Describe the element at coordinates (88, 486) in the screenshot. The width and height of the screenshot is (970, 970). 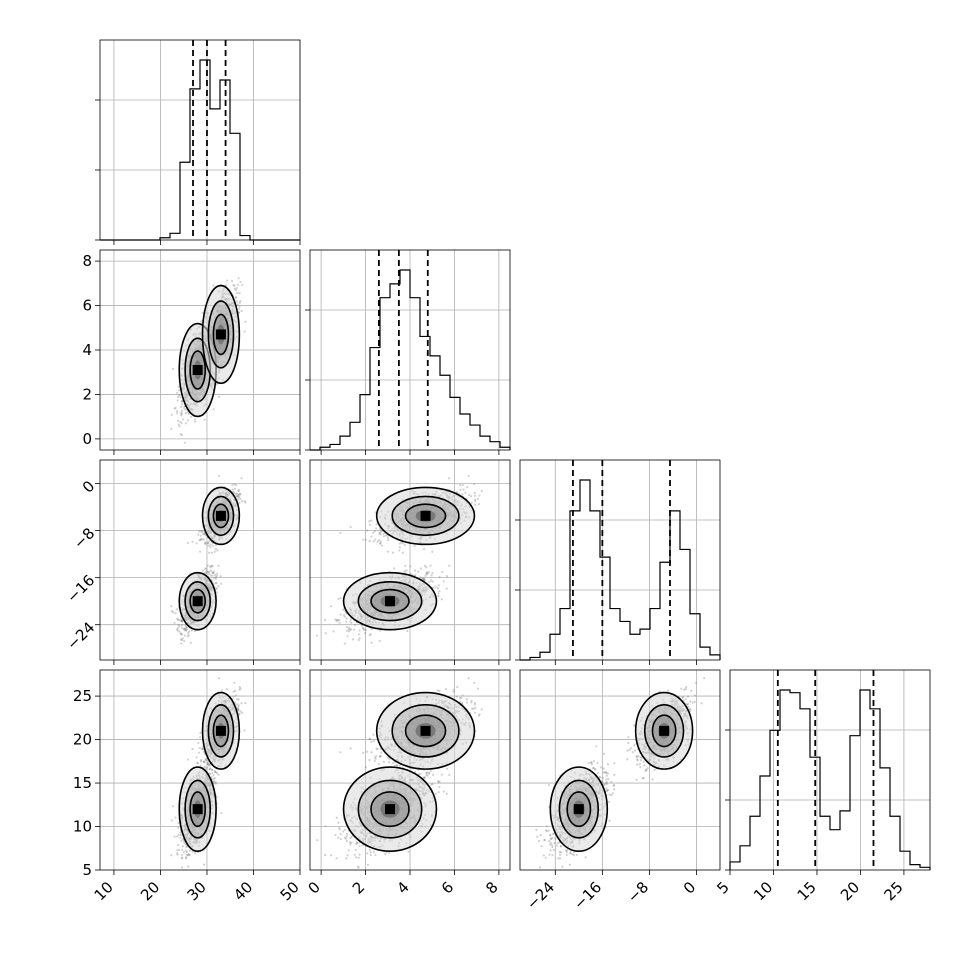
I see `y-tick-label: 0` at that location.